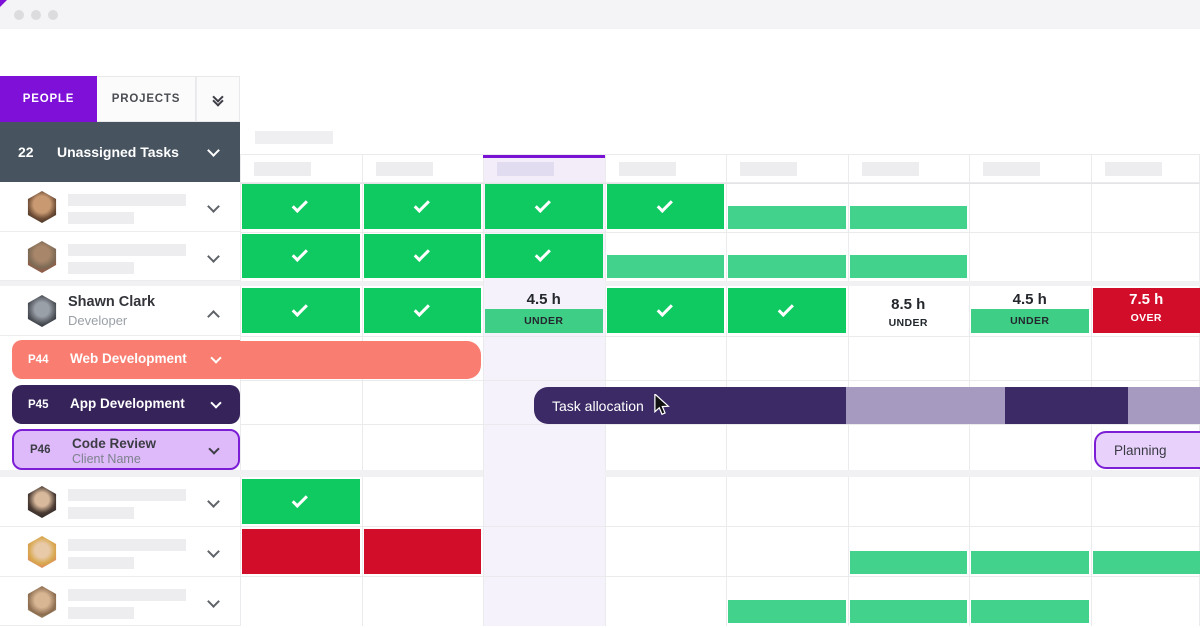  I want to click on task-allocation-bar: Task allocation, so click(867, 405).